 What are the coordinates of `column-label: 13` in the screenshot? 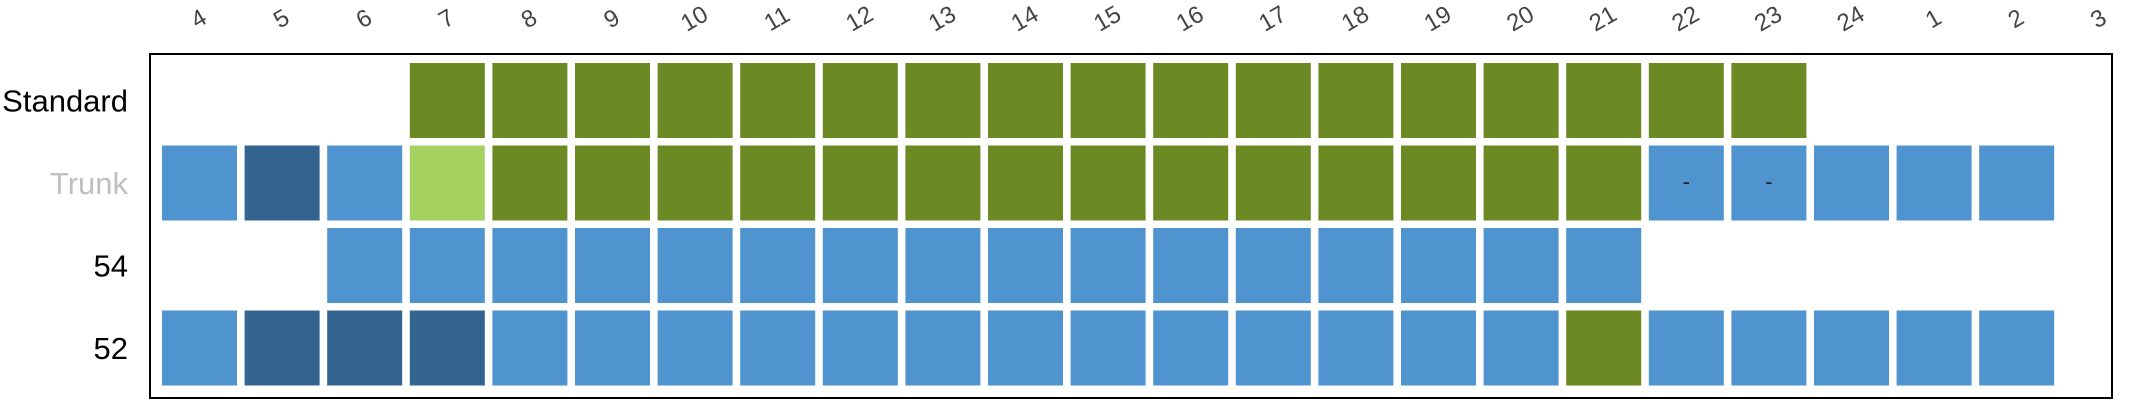 It's located at (942, 19).